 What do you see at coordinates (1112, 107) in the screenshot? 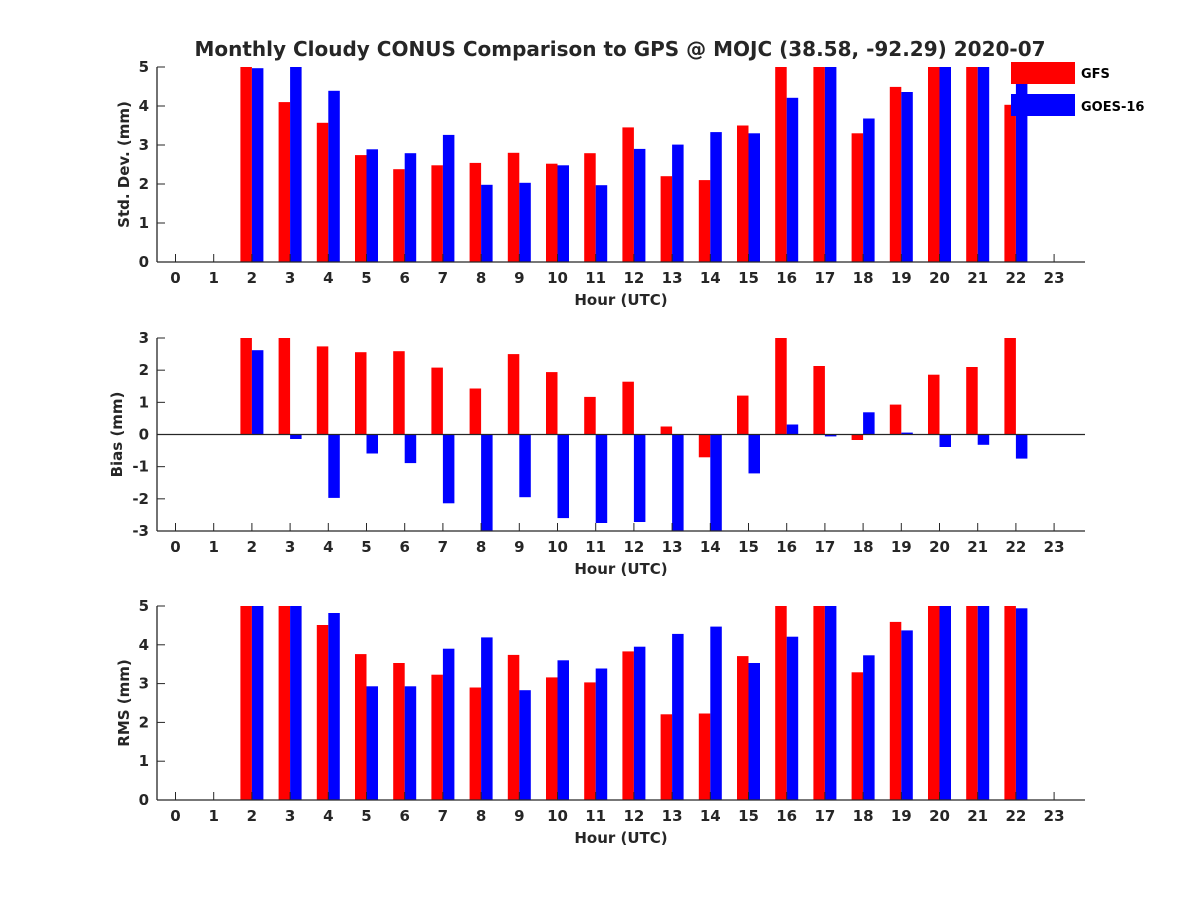
I see `legend-label-goes16: GOES-16` at bounding box center [1112, 107].